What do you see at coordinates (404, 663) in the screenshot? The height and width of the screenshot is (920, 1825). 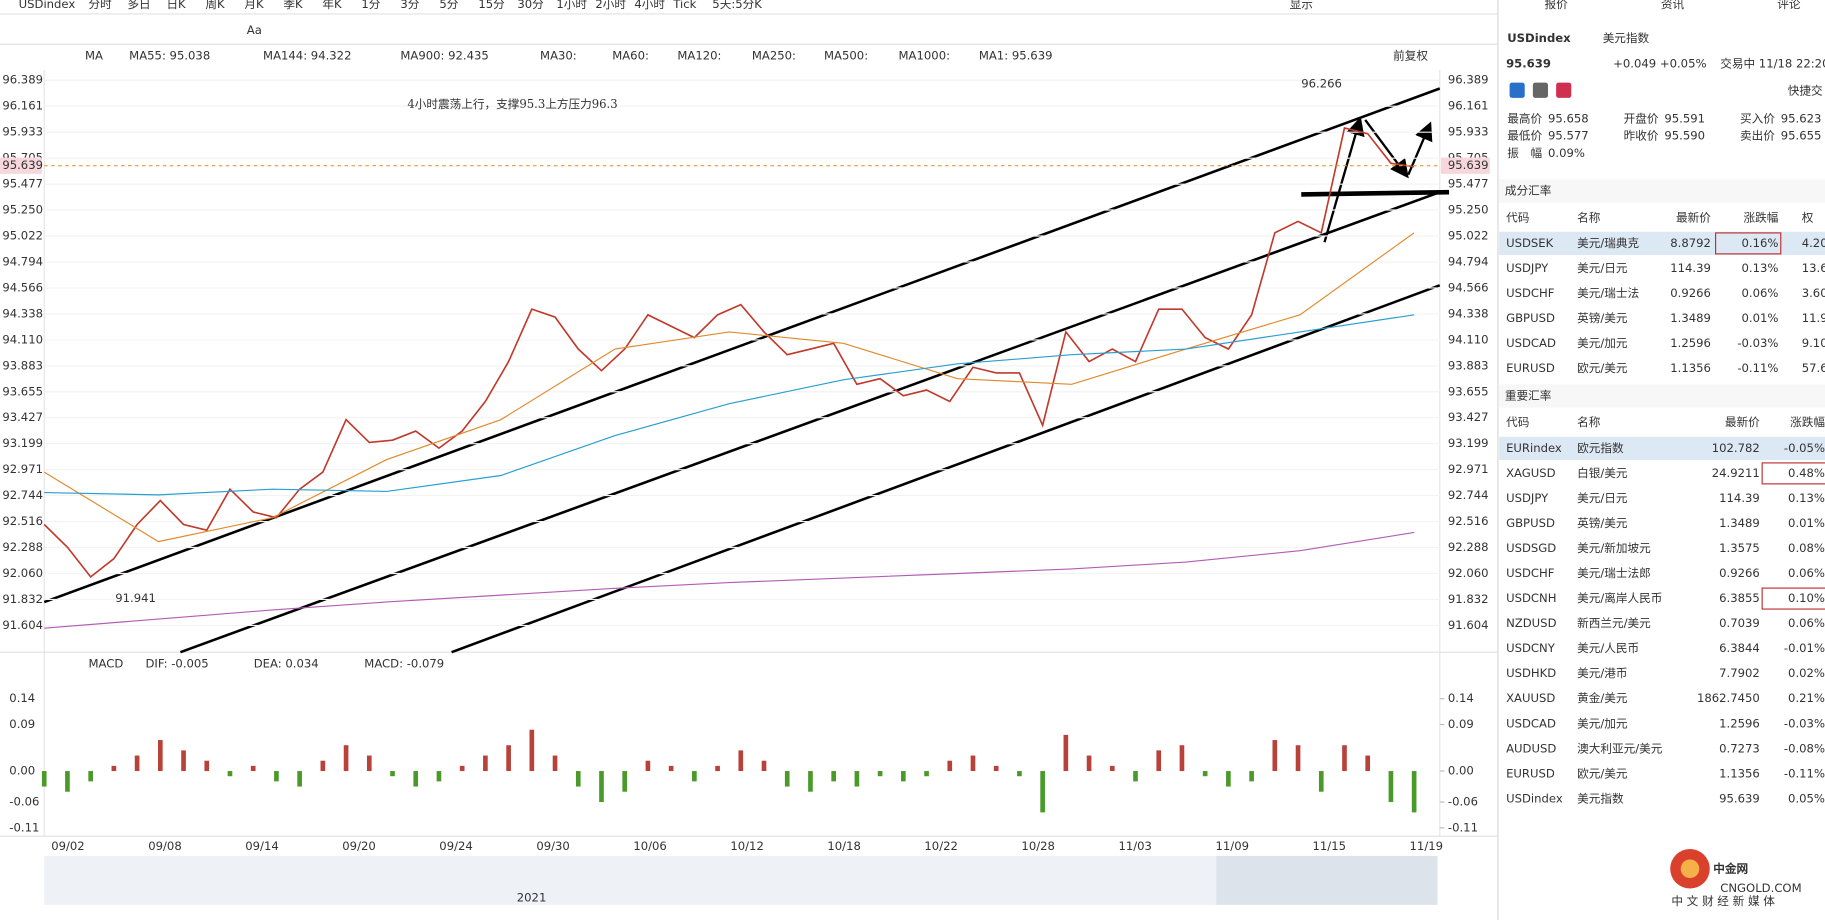 I see `macd-legend: MACD: -0.079` at bounding box center [404, 663].